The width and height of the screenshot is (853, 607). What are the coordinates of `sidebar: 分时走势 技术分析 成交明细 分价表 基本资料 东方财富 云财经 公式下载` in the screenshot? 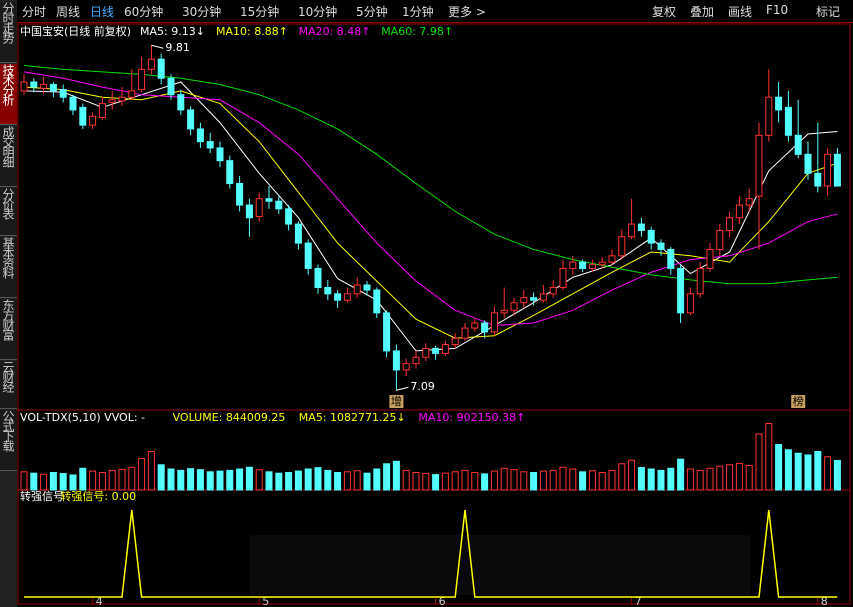 It's located at (8, 303).